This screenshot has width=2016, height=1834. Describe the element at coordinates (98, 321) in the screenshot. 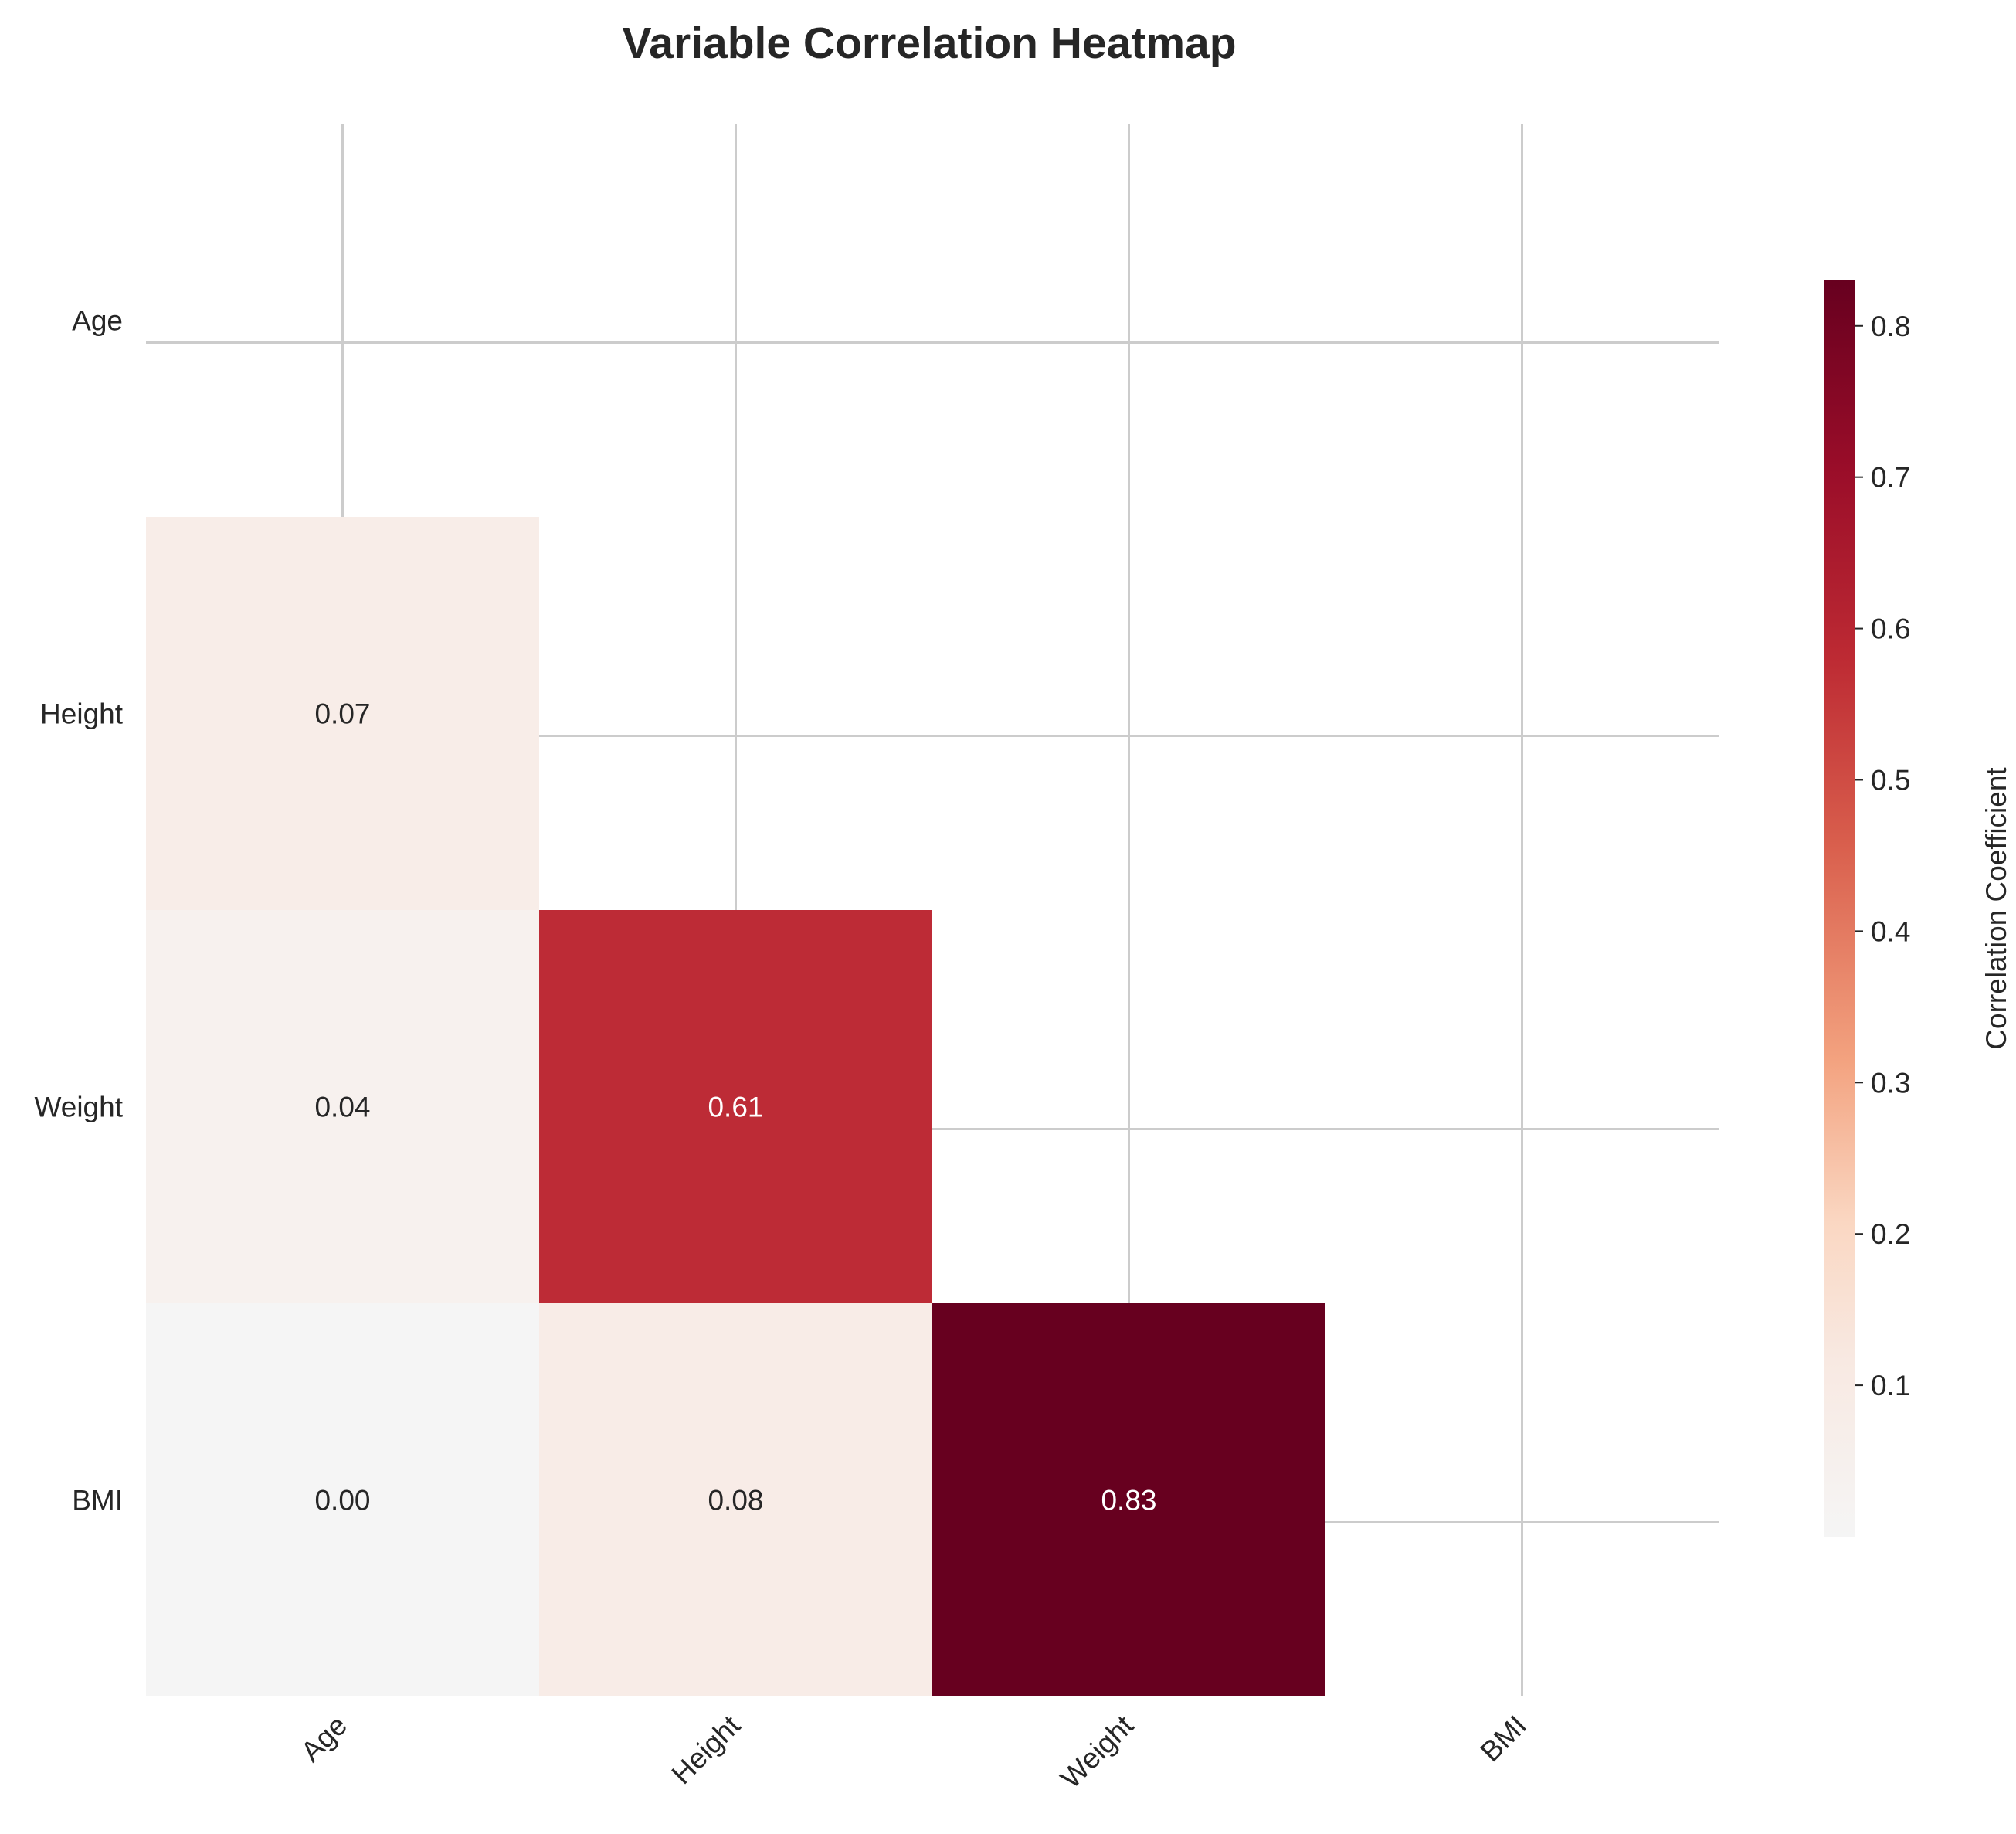

I see `y-tick-label: Age` at that location.